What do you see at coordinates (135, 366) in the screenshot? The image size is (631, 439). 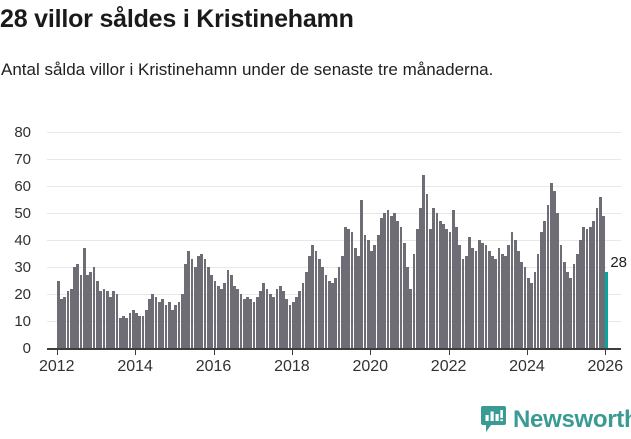 I see `x-axis-tick-label: 2014` at bounding box center [135, 366].